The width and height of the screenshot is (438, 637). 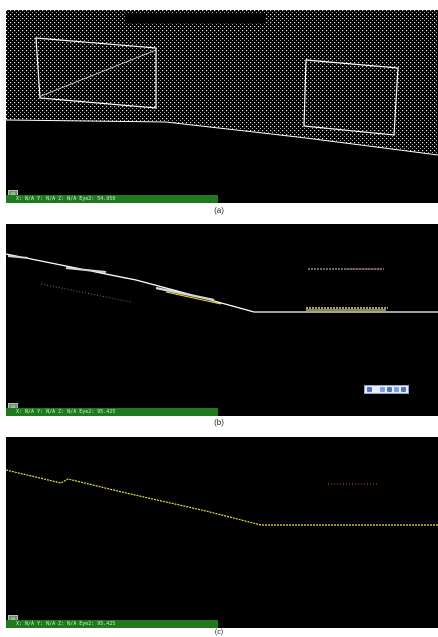 What do you see at coordinates (219, 632) in the screenshot?
I see `caption-c: (c)` at bounding box center [219, 632].